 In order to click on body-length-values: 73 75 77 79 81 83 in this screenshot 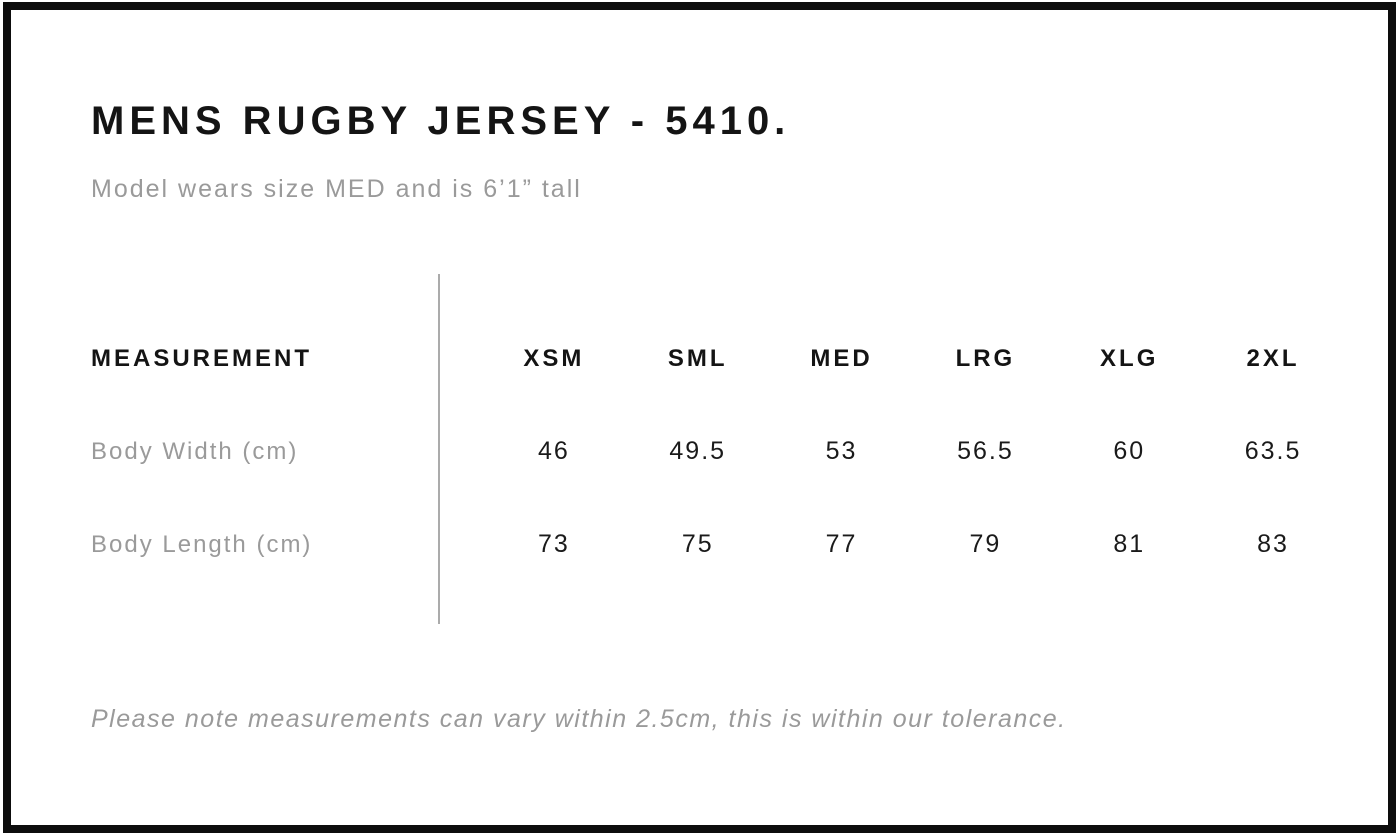, I will do `click(891, 544)`.